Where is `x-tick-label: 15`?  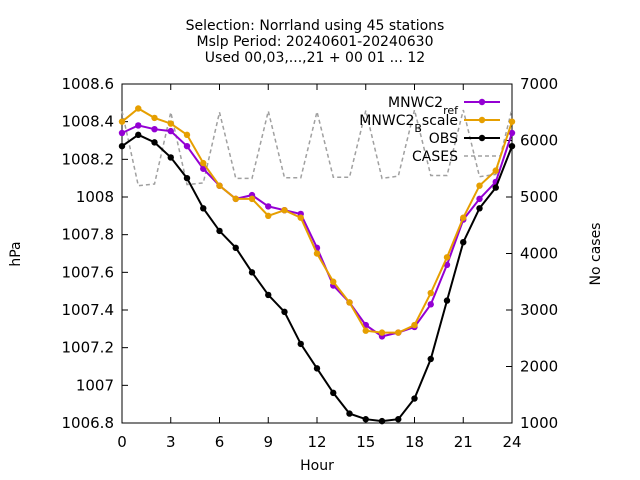 x-tick-label: 15 is located at coordinates (365, 442).